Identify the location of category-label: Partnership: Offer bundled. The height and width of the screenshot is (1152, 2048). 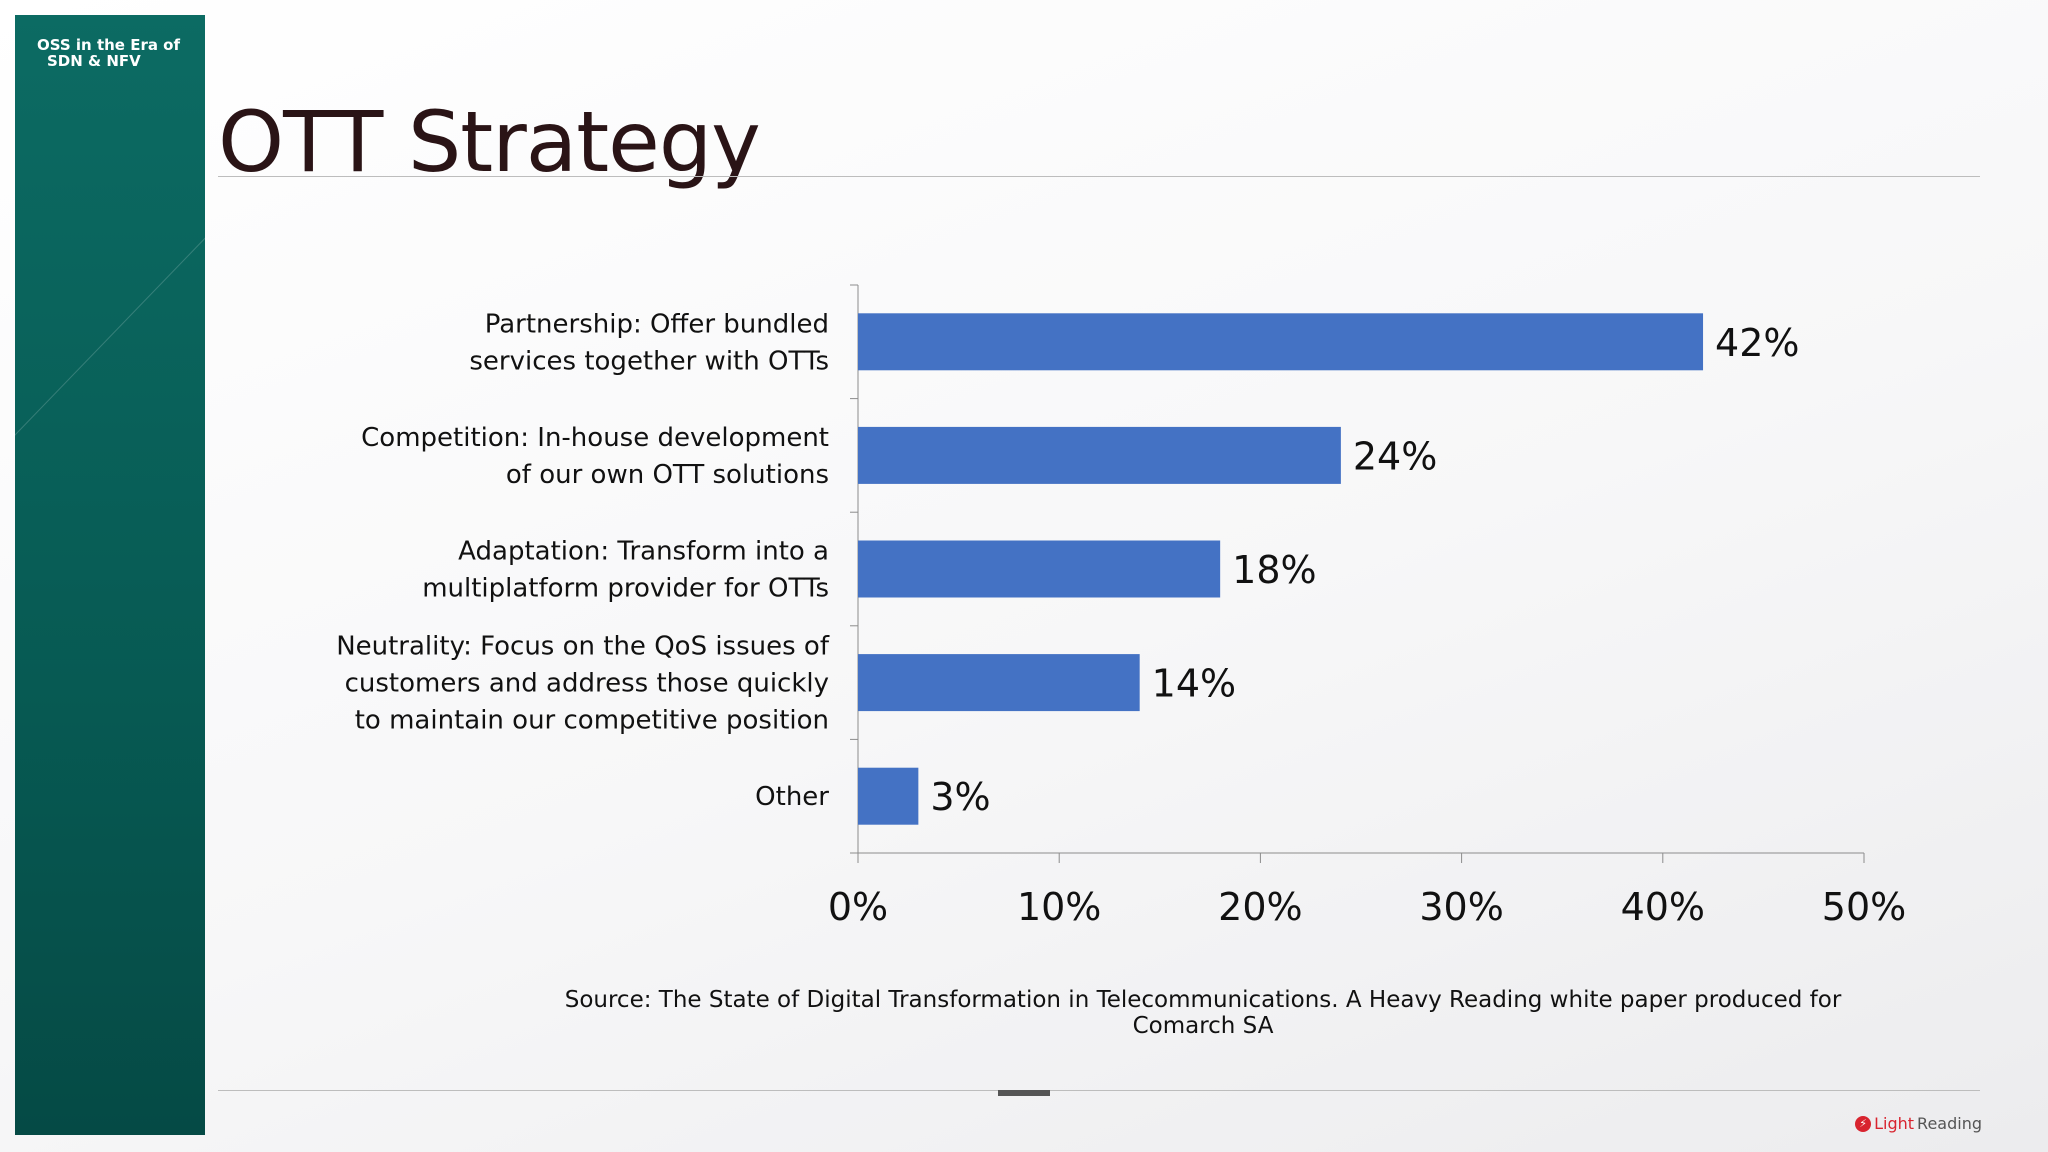
(657, 324).